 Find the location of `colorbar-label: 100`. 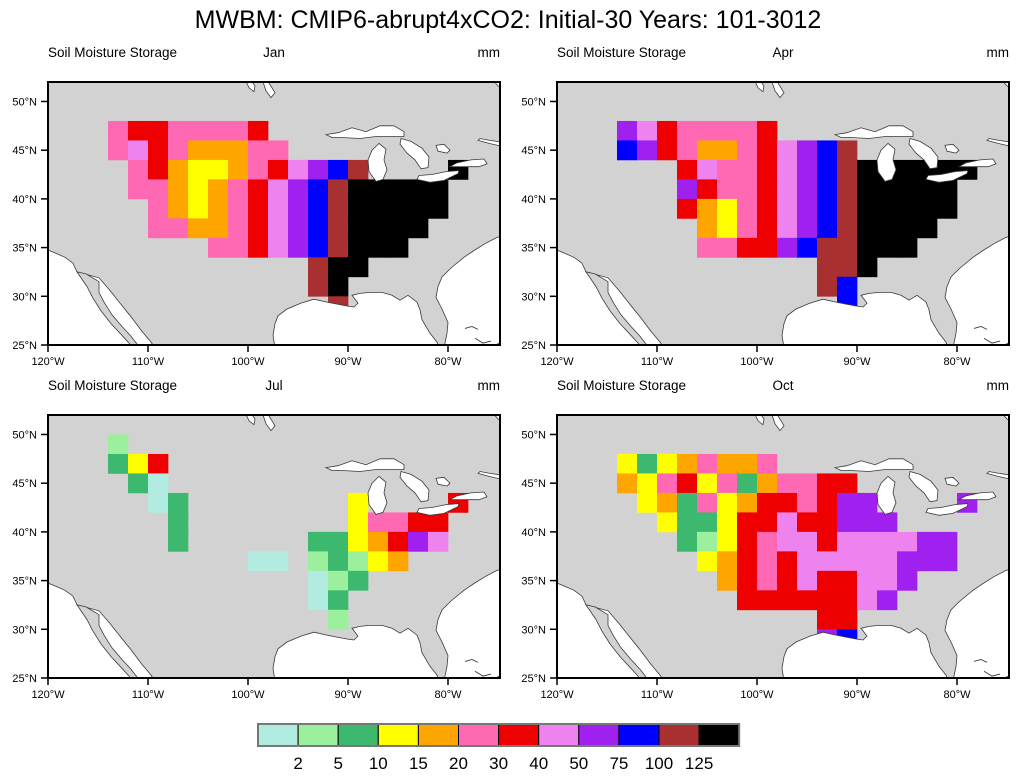

colorbar-label: 100 is located at coordinates (659, 763).